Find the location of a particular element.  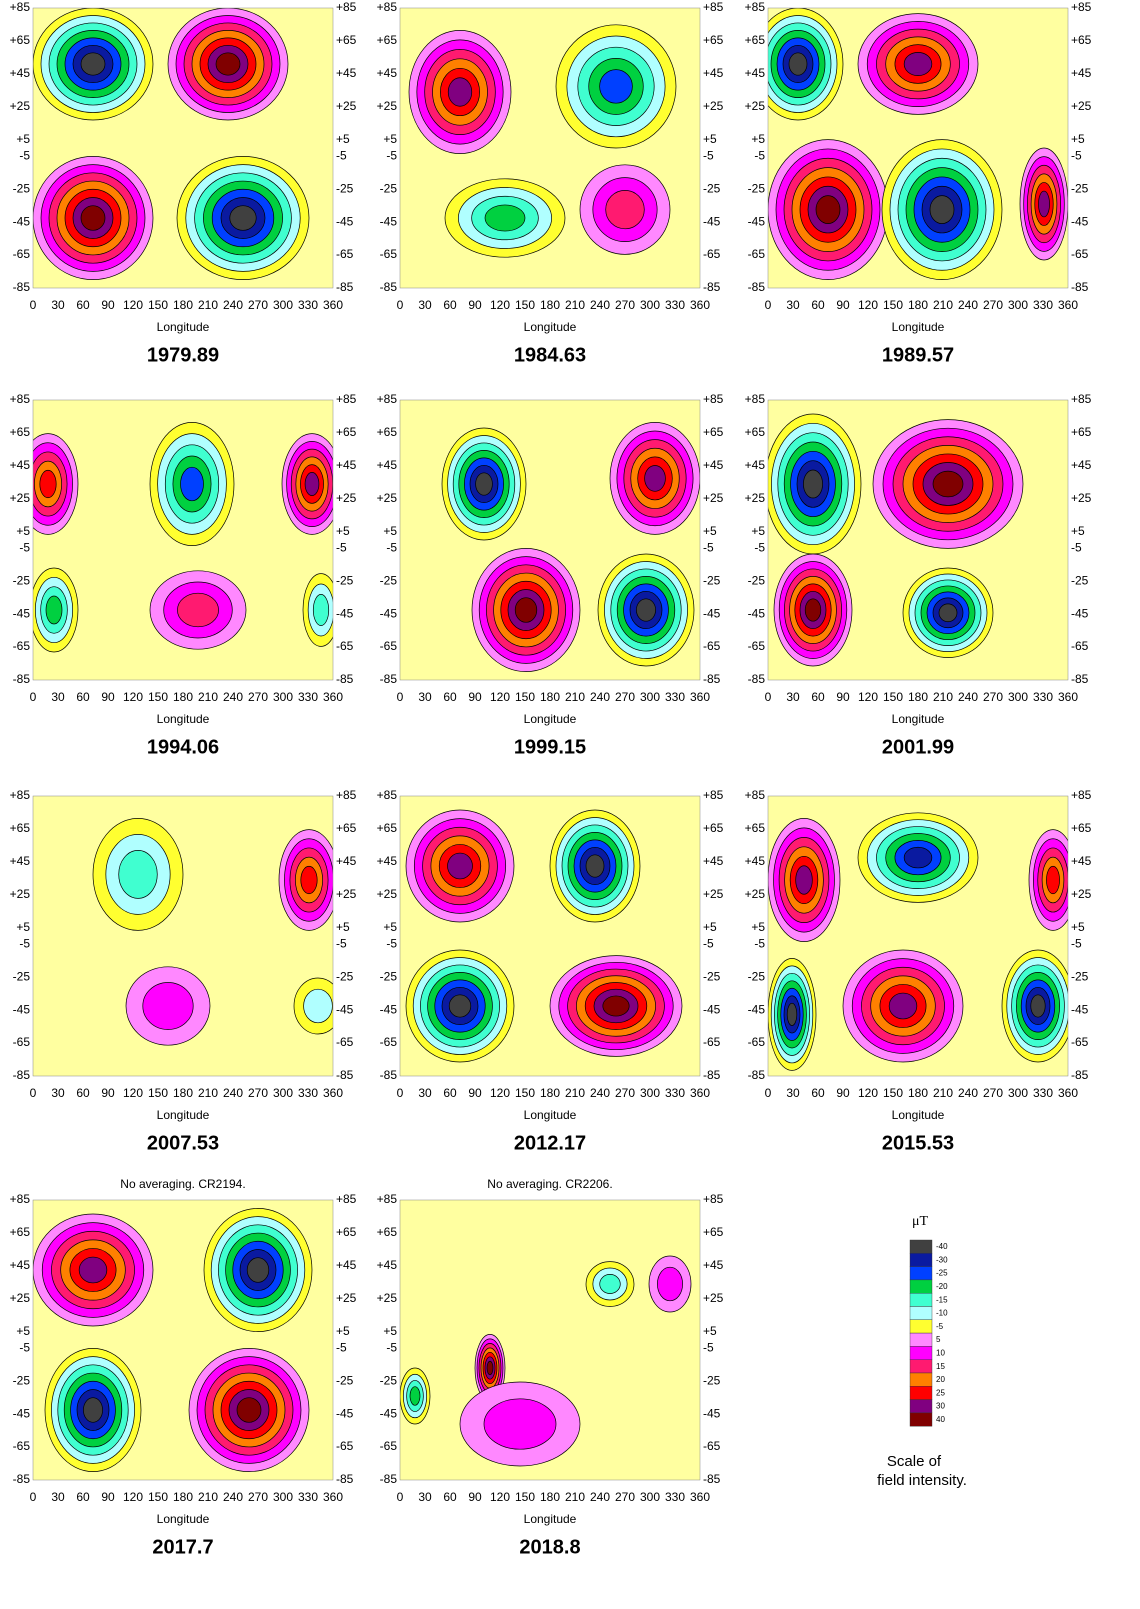

panel-note: No averaging. CR2194. is located at coordinates (182, 1184).